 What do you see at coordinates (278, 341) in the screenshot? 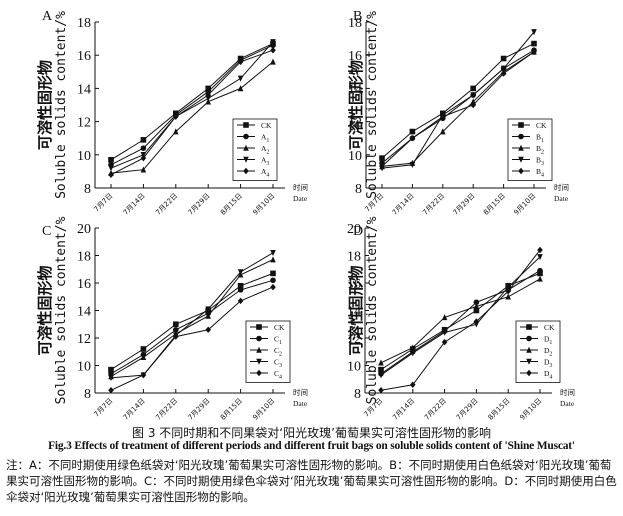
I see `legend-label: C1` at bounding box center [278, 341].